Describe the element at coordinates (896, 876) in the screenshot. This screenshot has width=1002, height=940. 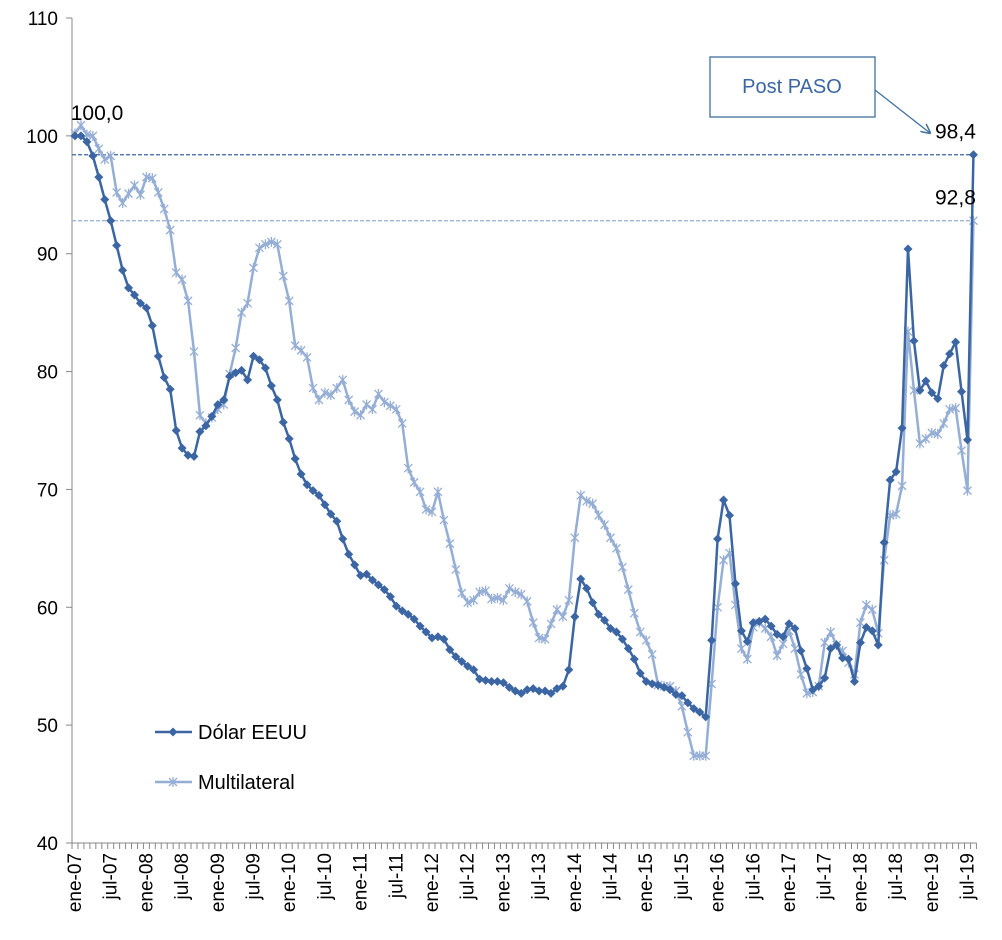
I see `x-tick-label: jul-18` at that location.